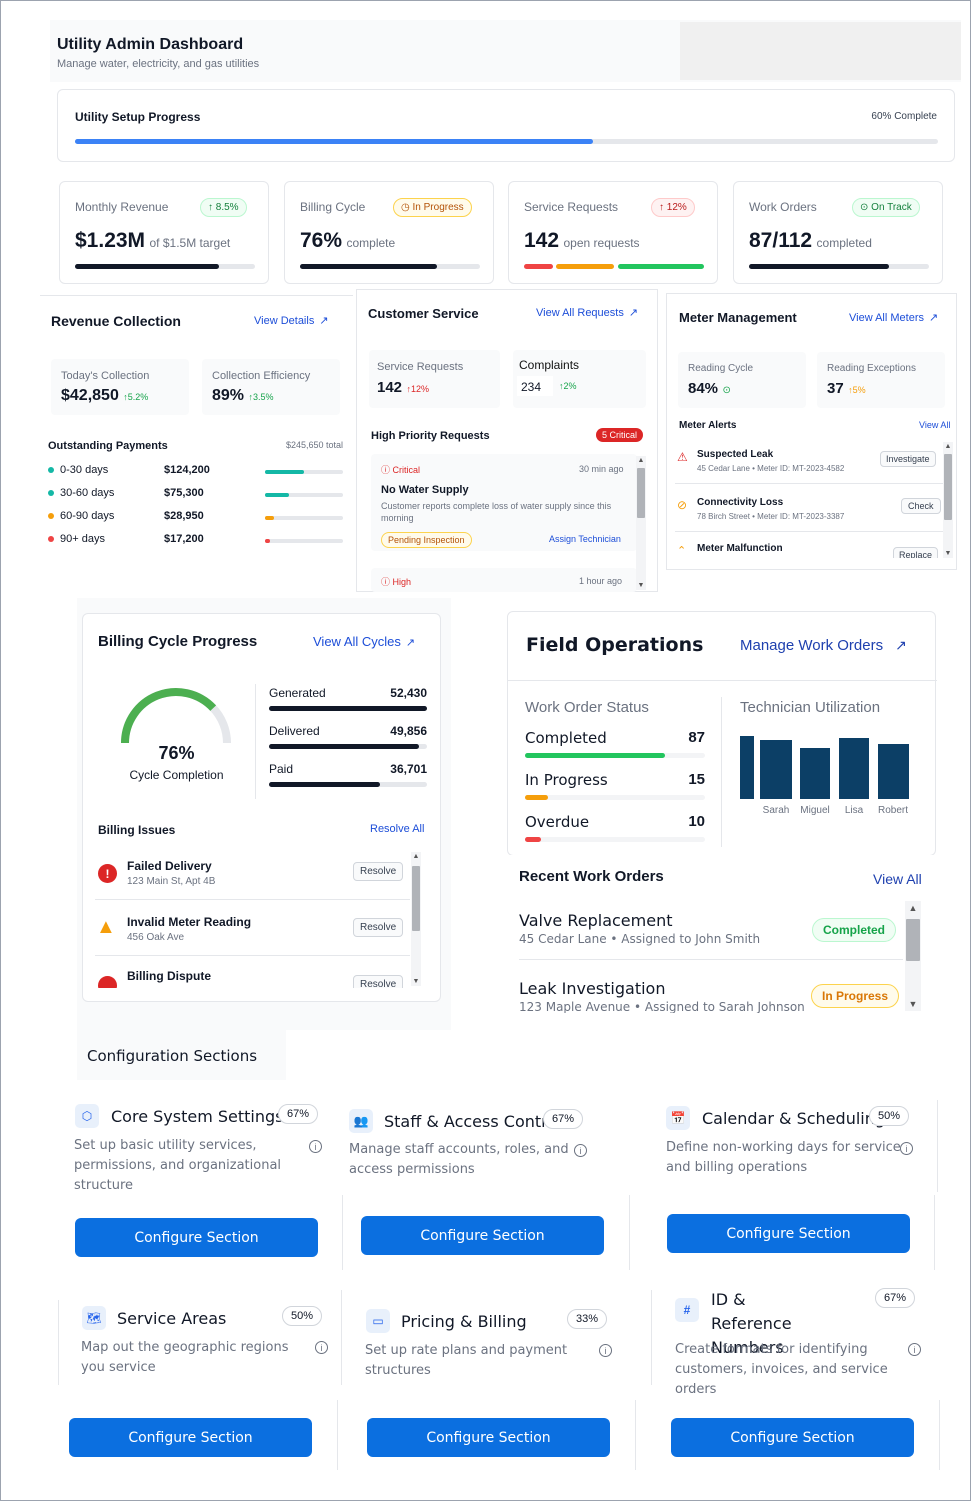 This screenshot has height=1501, width=971. Describe the element at coordinates (291, 321) in the screenshot. I see `view-details-link: View Details ↗` at that location.